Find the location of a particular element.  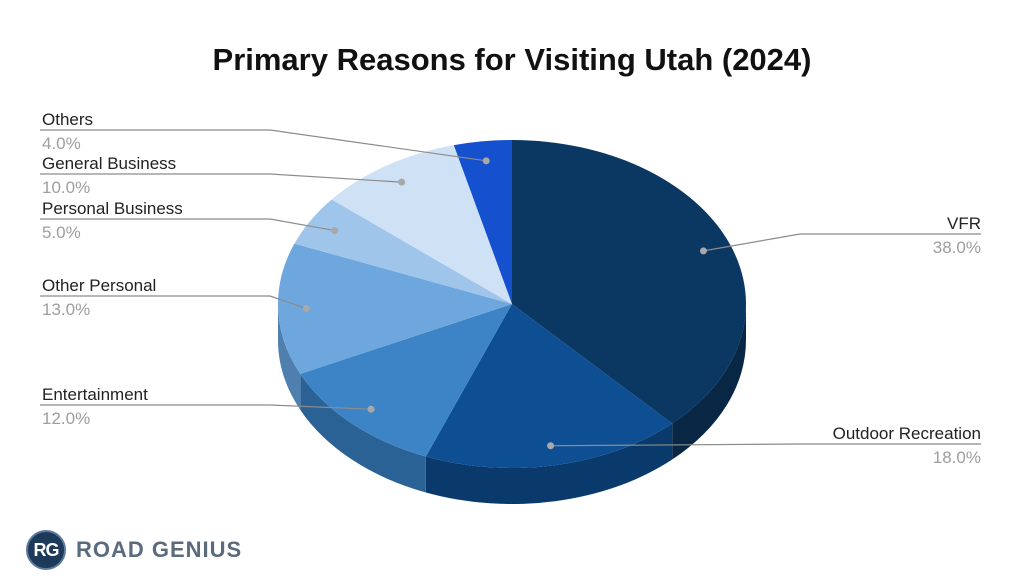

leader-line-other-personal is located at coordinates (173, 302).